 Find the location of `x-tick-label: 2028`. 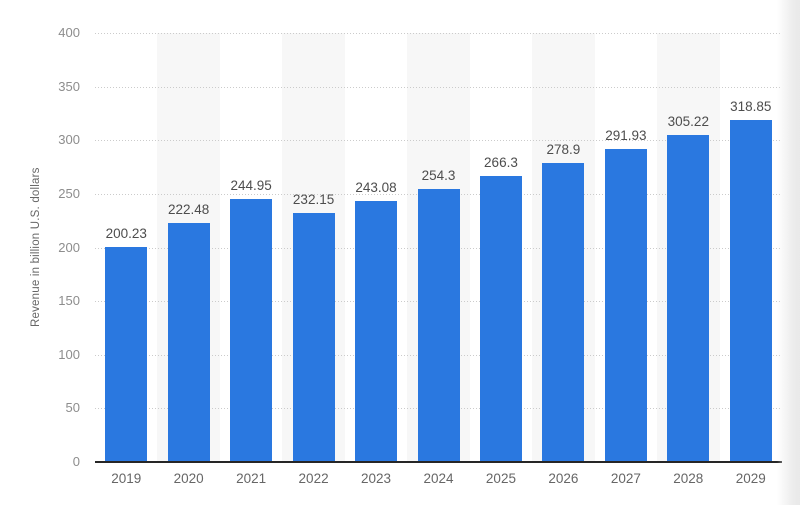

x-tick-label: 2028 is located at coordinates (688, 478).